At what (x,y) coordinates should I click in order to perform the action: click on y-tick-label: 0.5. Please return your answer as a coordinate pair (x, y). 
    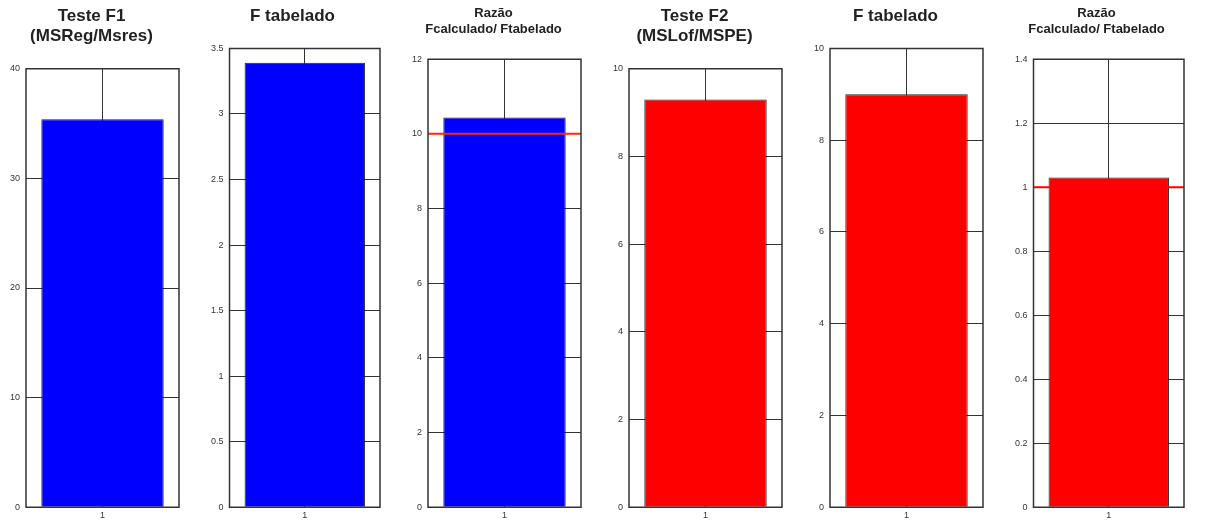
    Looking at the image, I should click on (217, 441).